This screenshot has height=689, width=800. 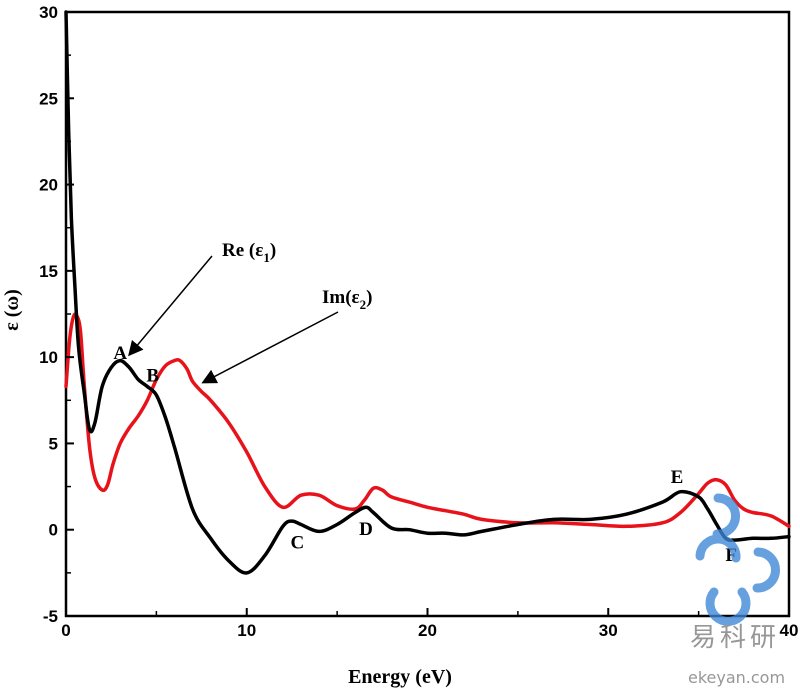 I want to click on y-tick-label: 25, so click(x=48, y=98).